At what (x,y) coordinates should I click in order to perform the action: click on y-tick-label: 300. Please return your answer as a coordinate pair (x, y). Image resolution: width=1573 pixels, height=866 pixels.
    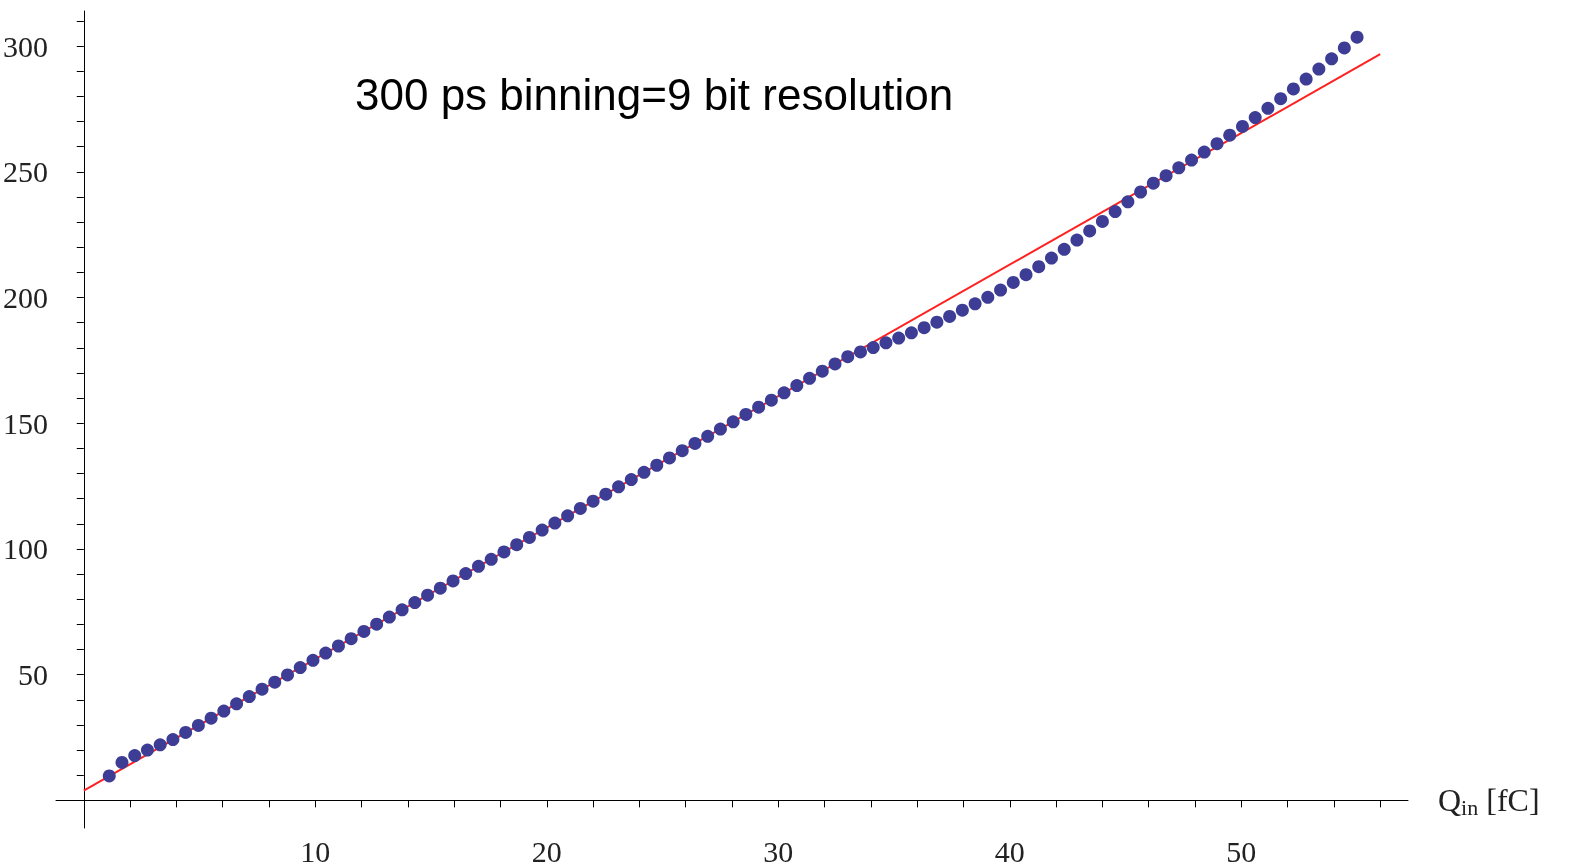
    Looking at the image, I should click on (25, 46).